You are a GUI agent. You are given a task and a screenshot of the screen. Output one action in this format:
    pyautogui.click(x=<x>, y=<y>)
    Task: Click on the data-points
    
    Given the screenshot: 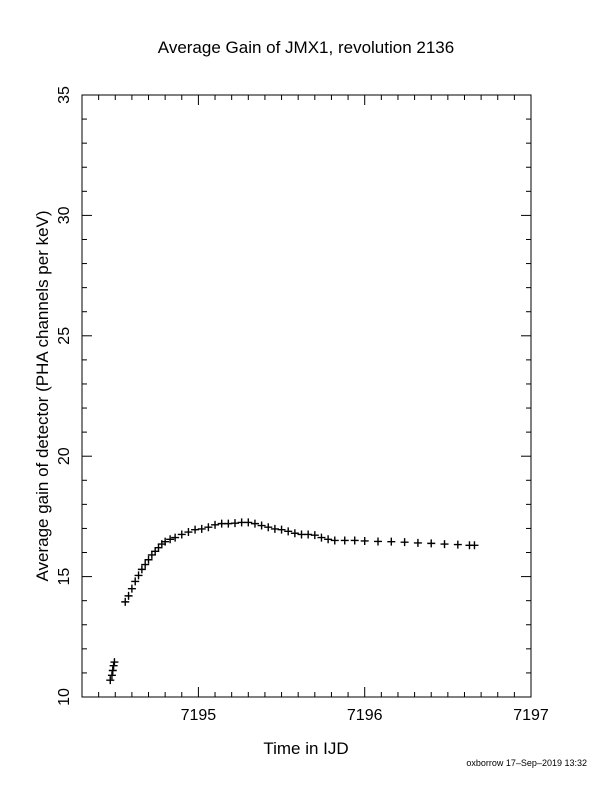 What is the action you would take?
    pyautogui.click(x=292, y=601)
    